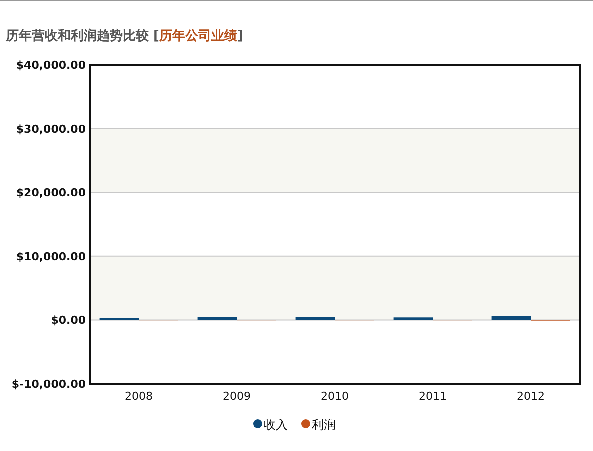  Describe the element at coordinates (531, 396) in the screenshot. I see `x-tick-label: 2012` at that location.